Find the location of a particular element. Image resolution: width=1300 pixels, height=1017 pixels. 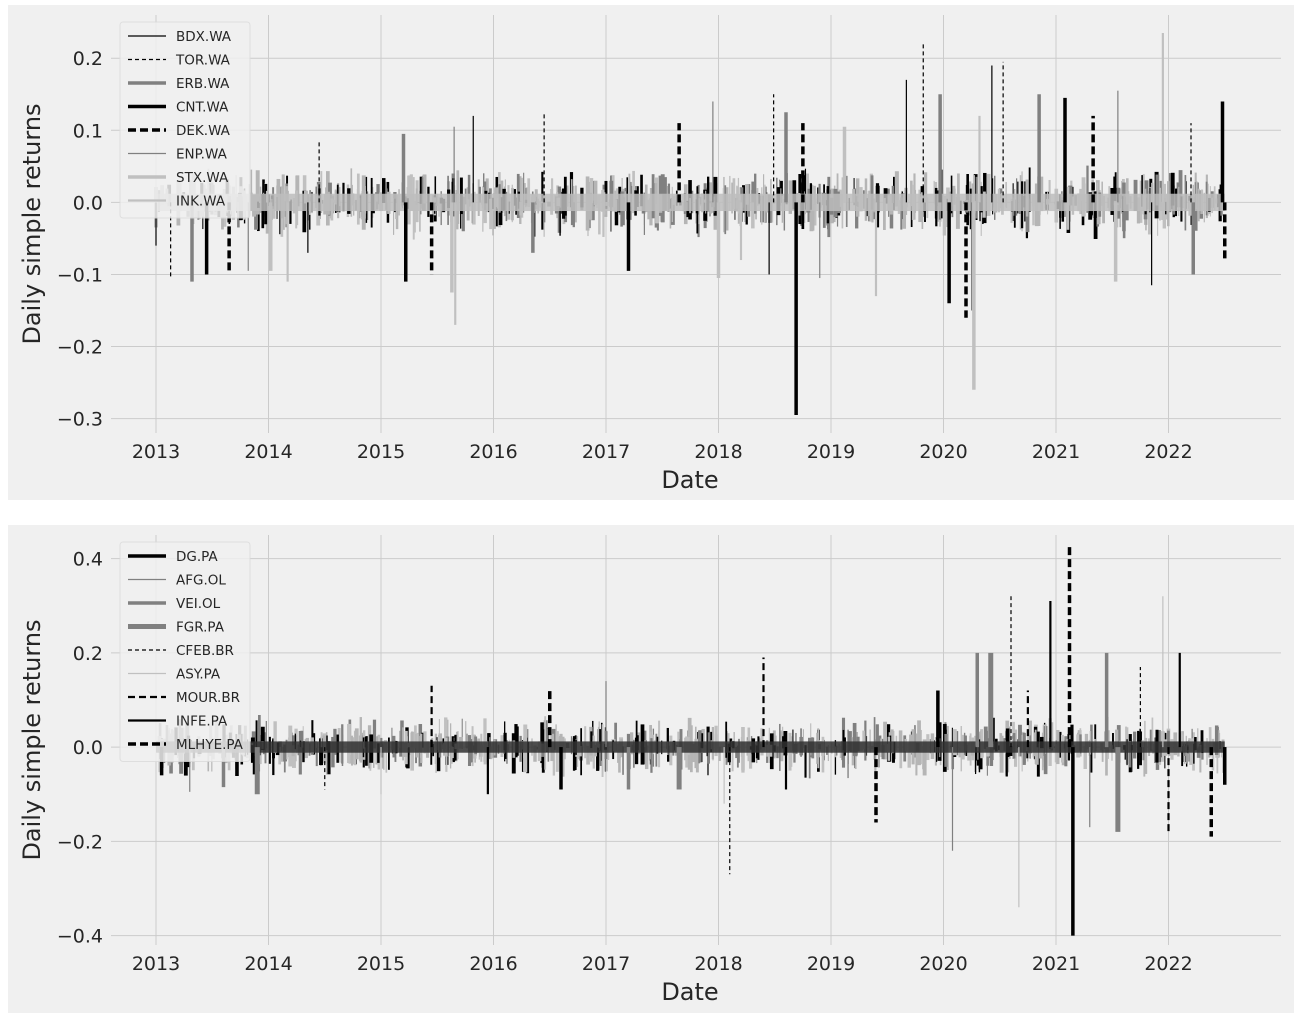

legend-label: INFE.PA is located at coordinates (202, 722).